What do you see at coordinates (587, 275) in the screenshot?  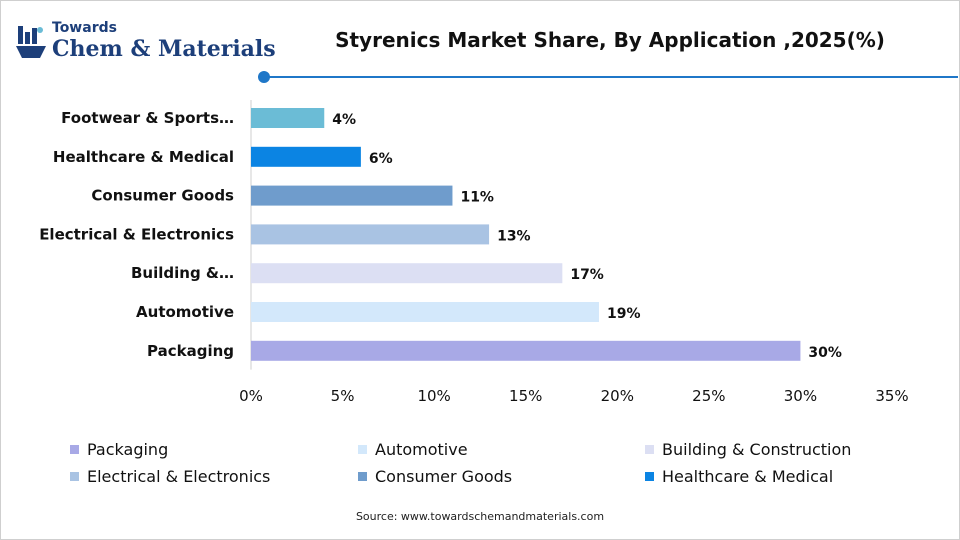 I see `data-label: 17%` at bounding box center [587, 275].